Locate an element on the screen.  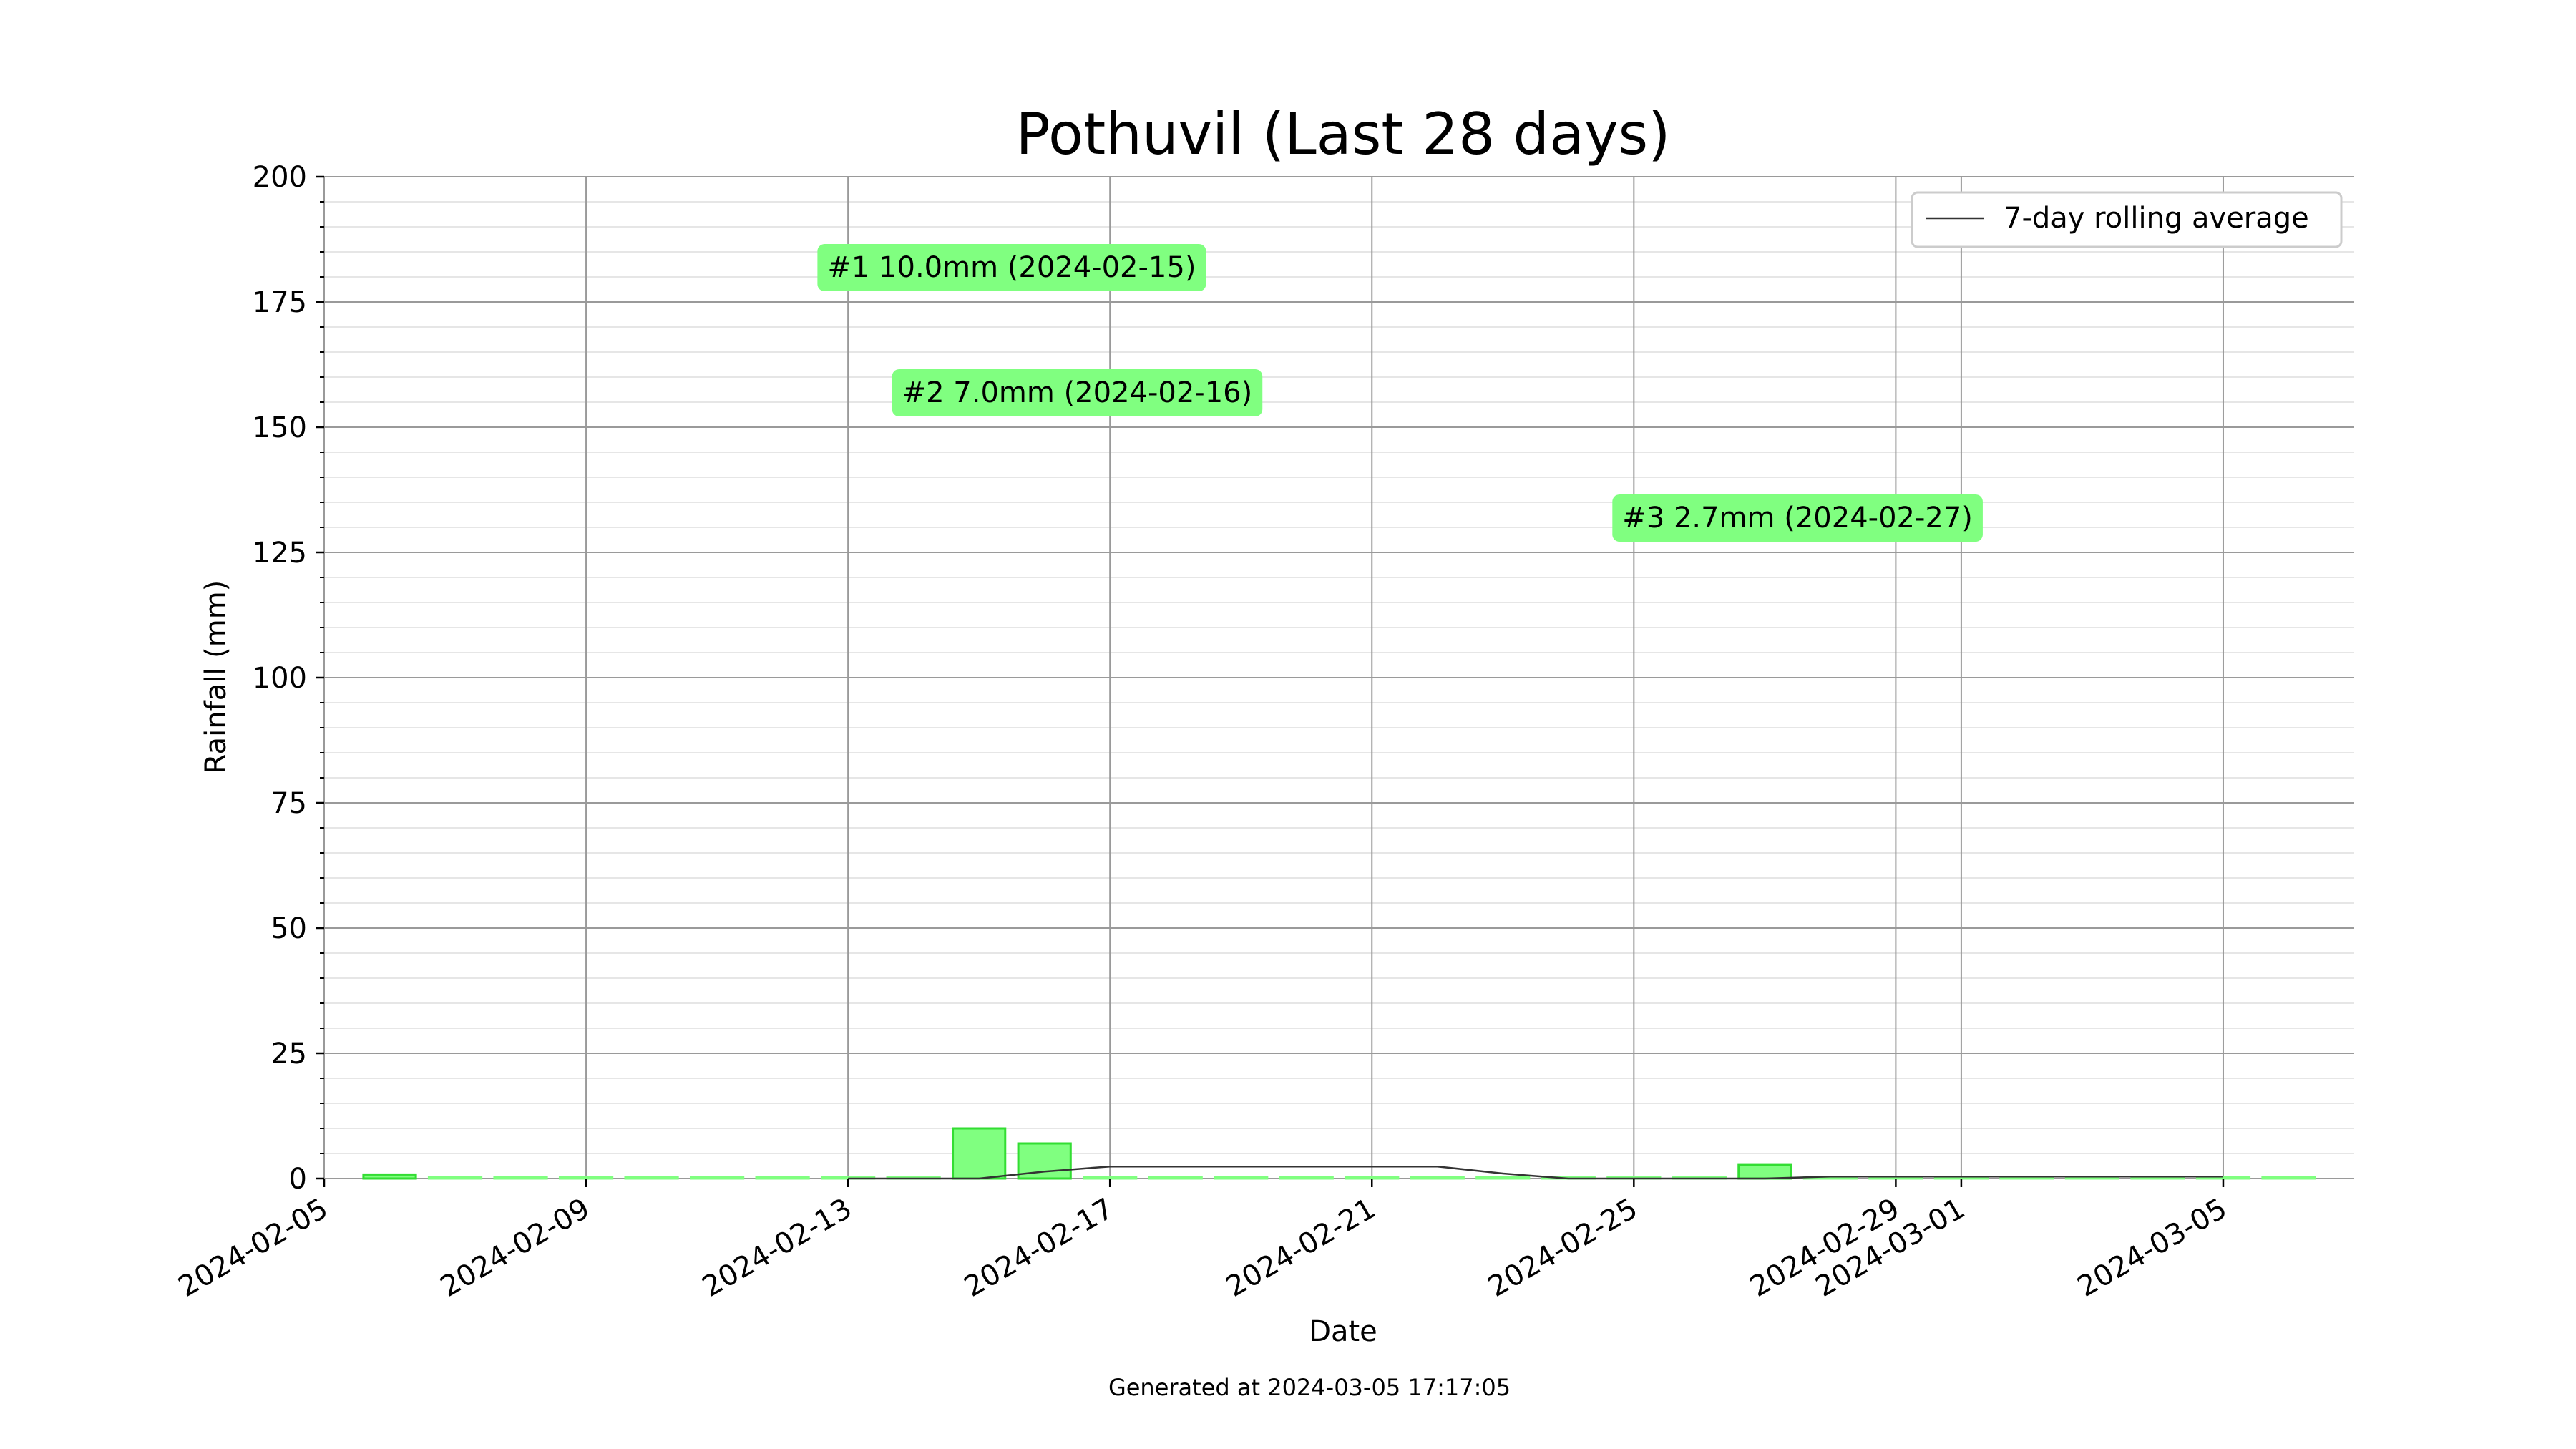
x-tick-label: 2024-03-05 is located at coordinates (2152, 1248).